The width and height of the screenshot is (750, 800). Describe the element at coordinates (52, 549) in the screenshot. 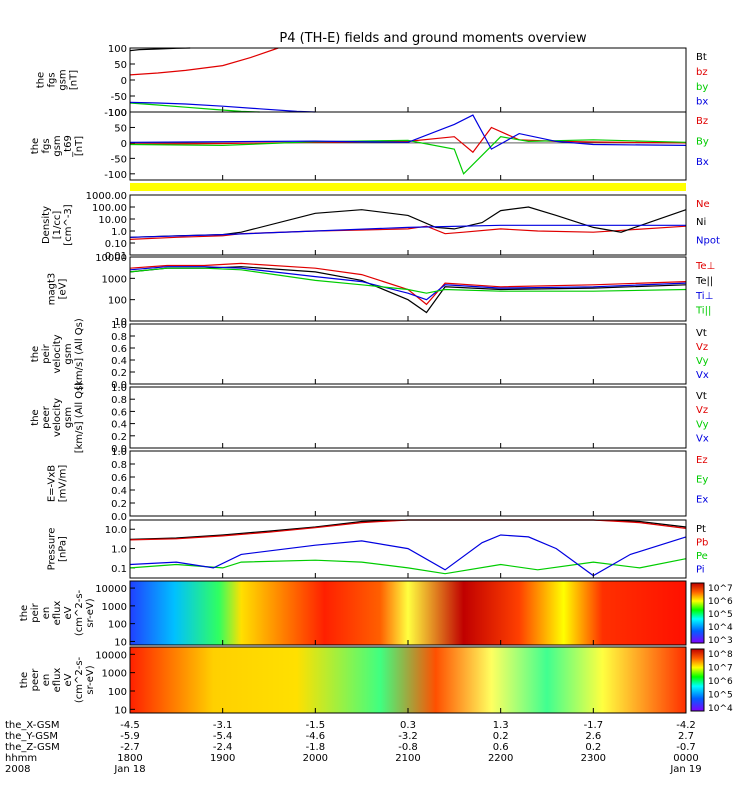

I see `y-axis-label: Pressure` at that location.